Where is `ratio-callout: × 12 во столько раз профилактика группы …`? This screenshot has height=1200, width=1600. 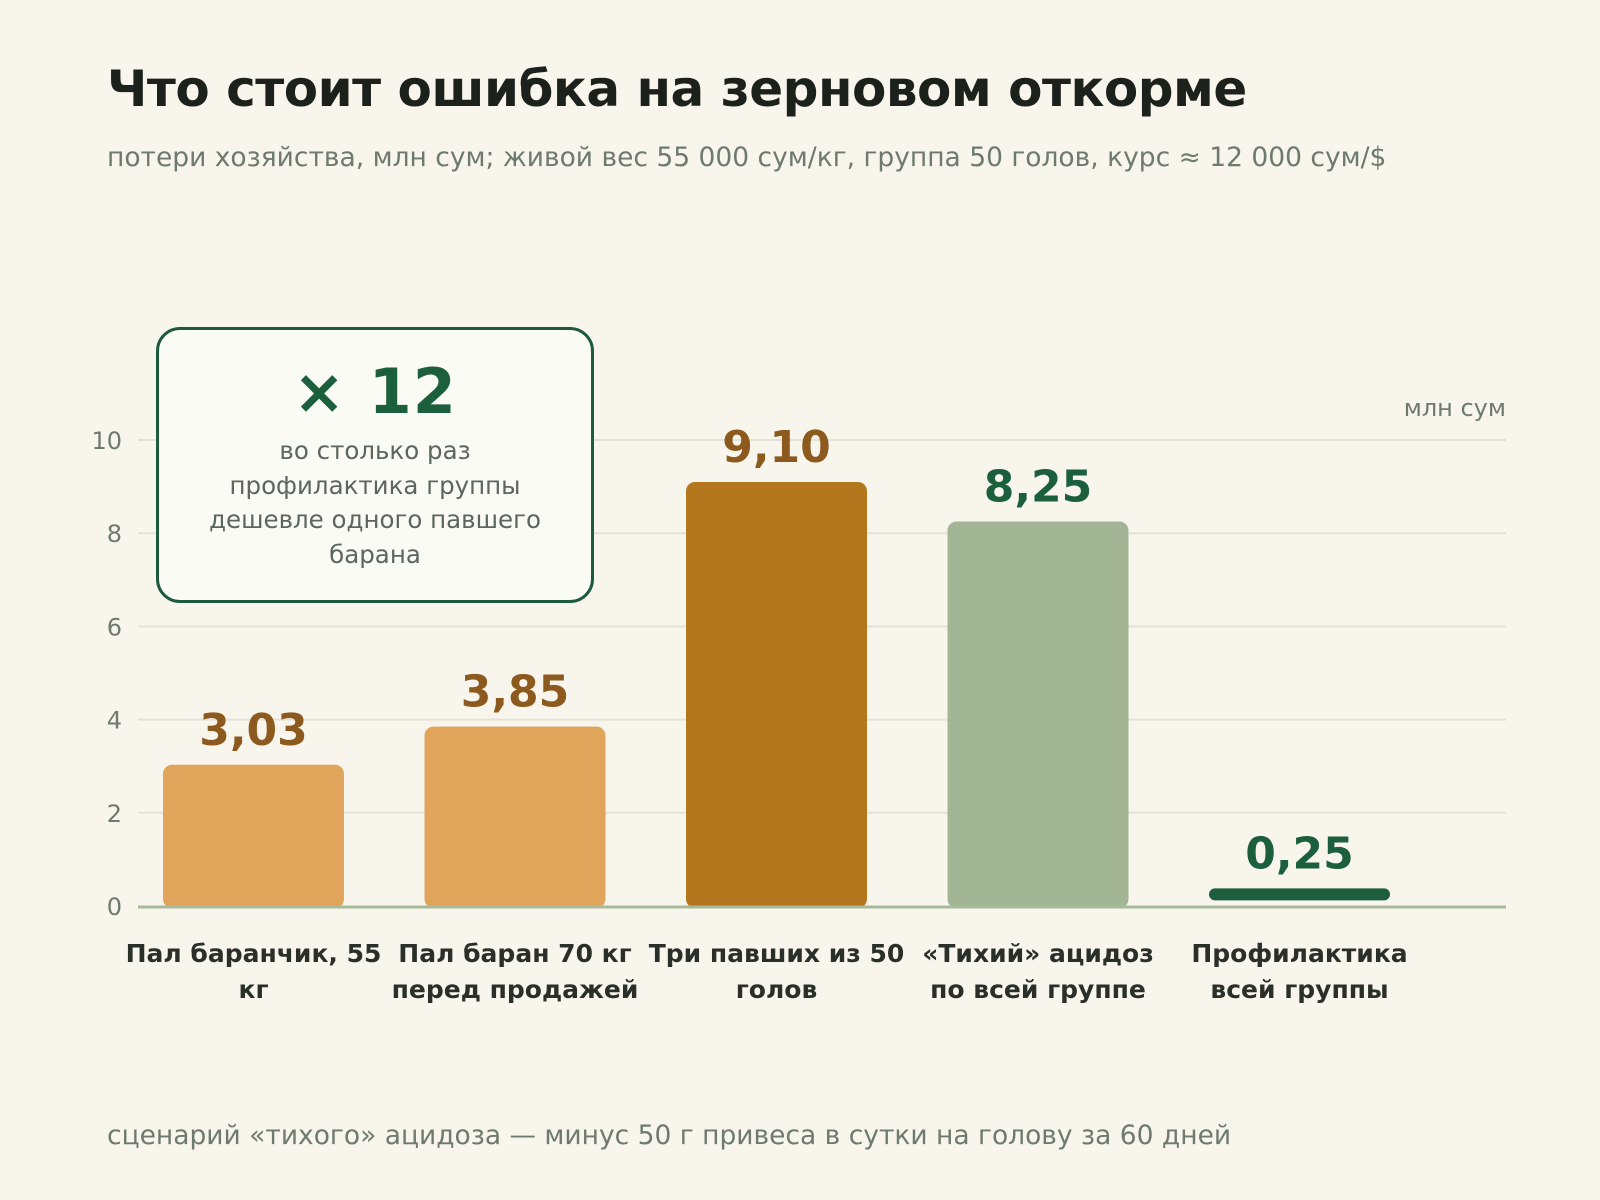 ratio-callout: × 12 во столько раз профилактика группы … is located at coordinates (375, 465).